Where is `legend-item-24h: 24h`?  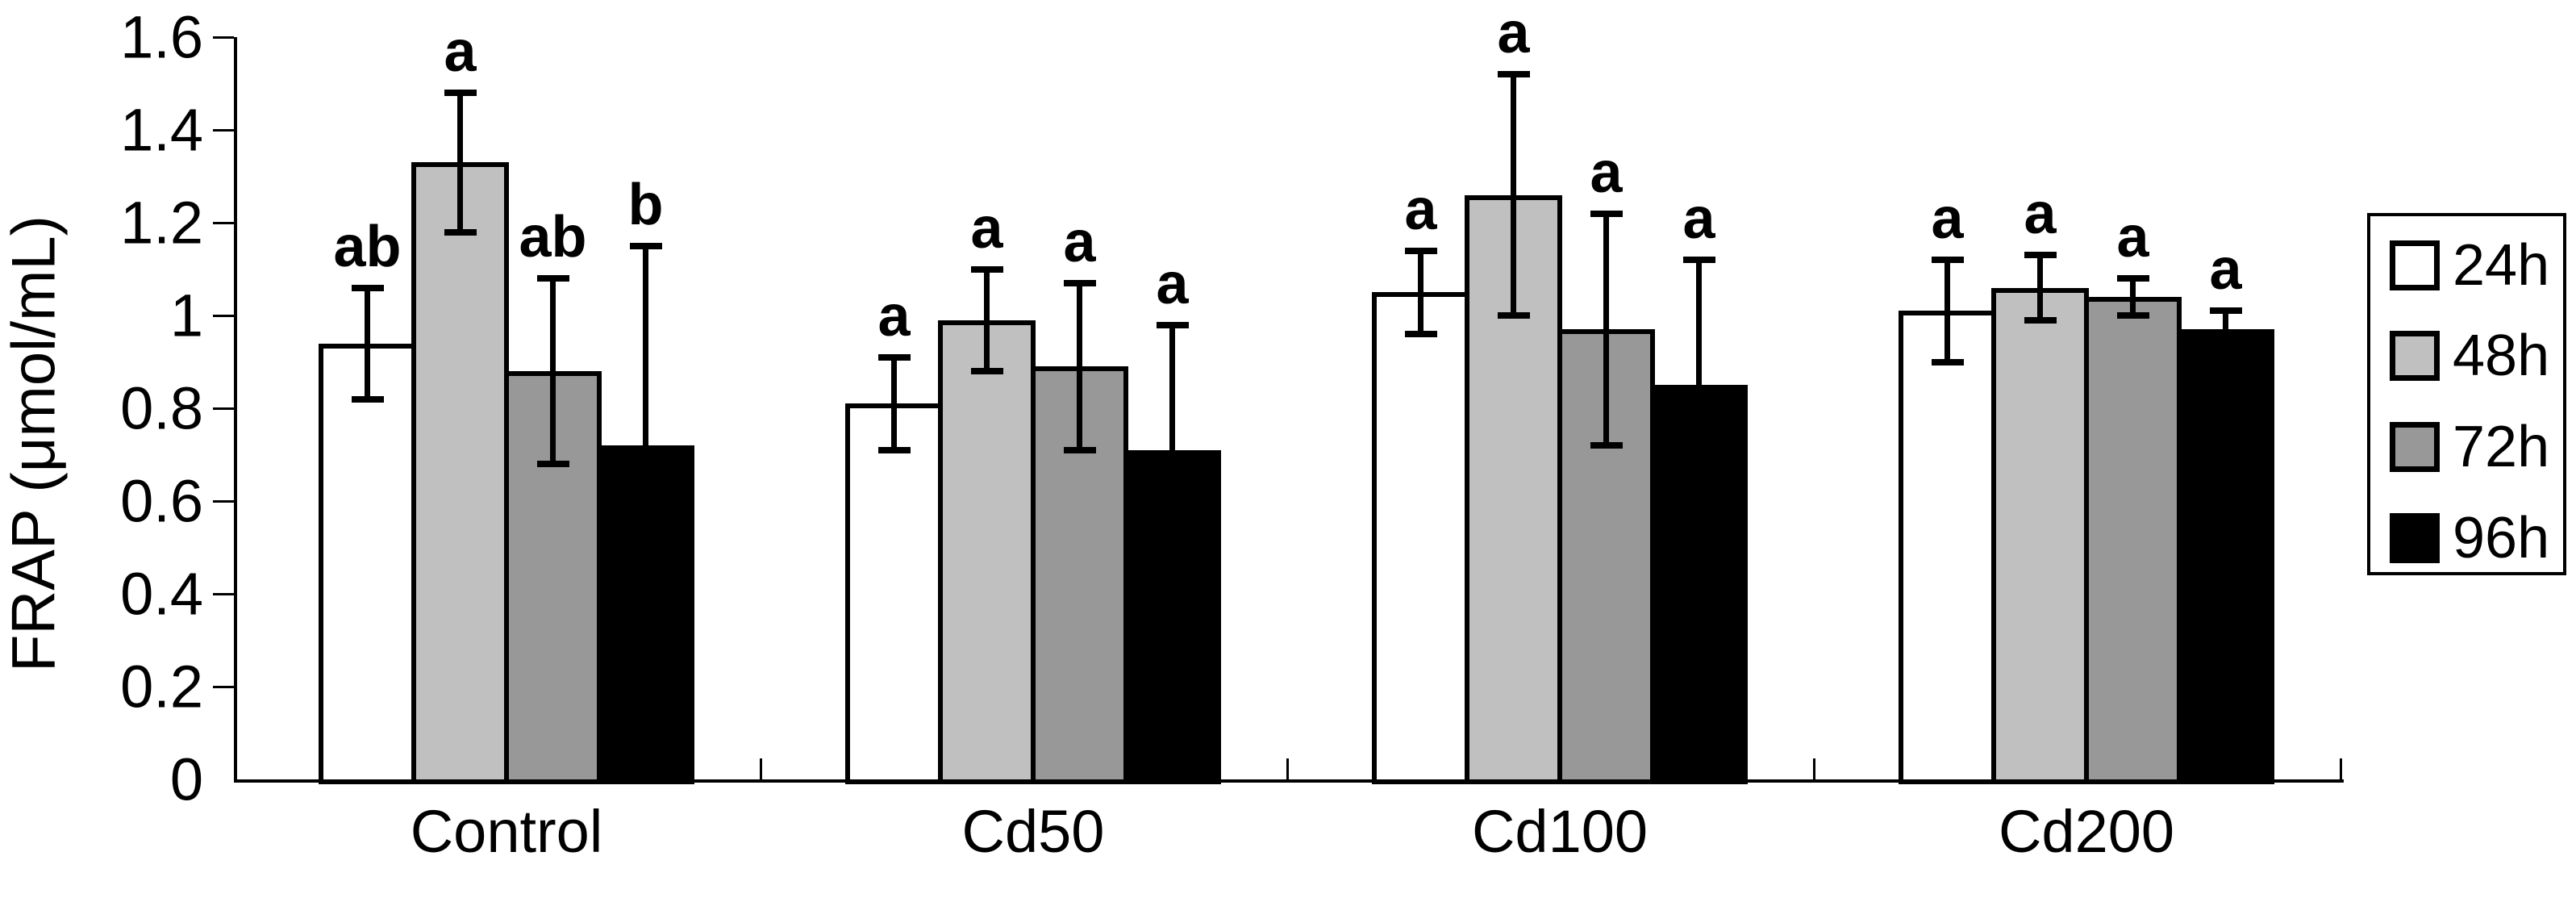 legend-item-24h: 24h is located at coordinates (2469, 265).